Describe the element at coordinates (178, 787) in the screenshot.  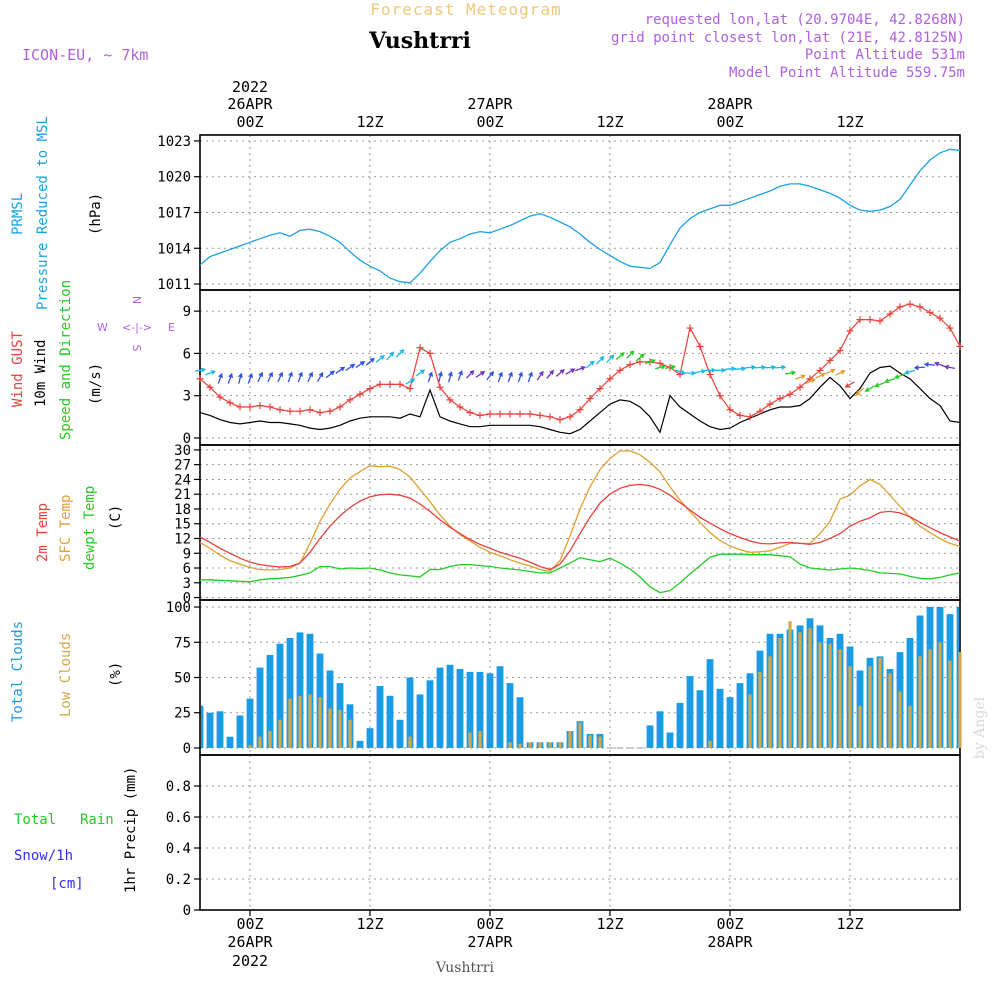
I see `ytick-label: 0.8` at that location.